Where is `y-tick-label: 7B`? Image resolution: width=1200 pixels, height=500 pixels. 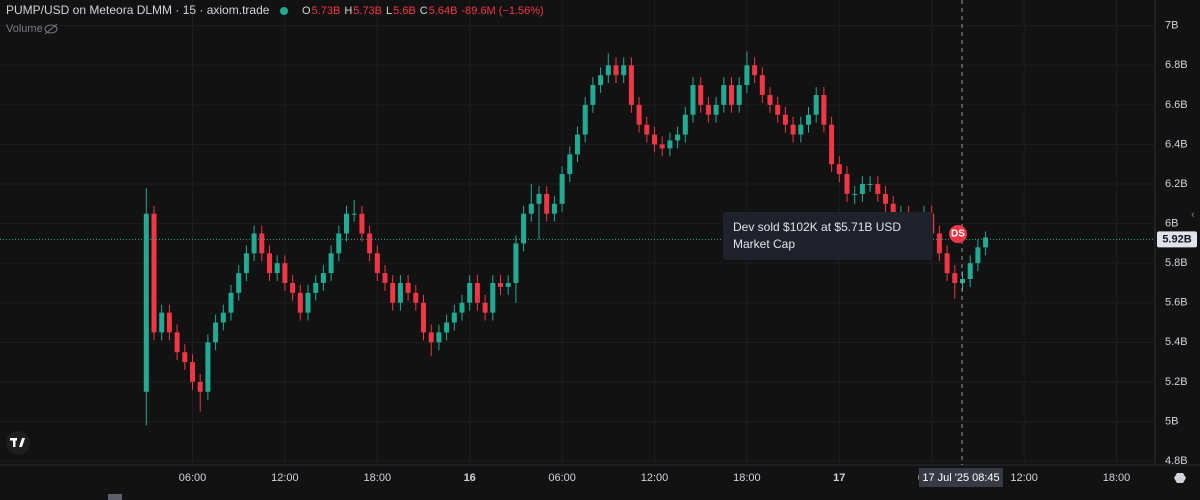 y-tick-label: 7B is located at coordinates (1171, 26).